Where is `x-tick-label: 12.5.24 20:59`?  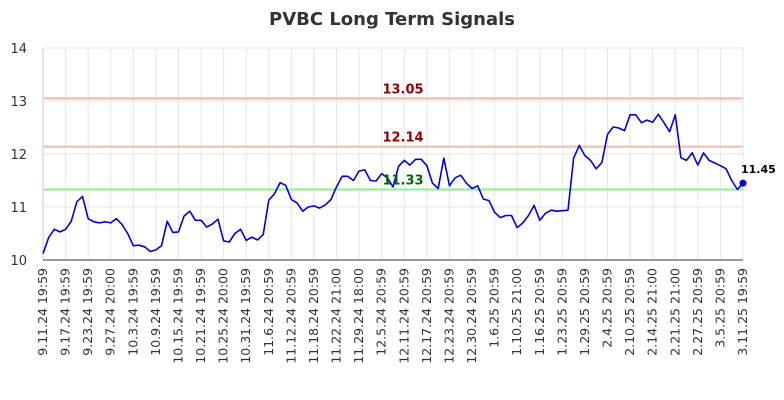
x-tick-label: 12.5.24 20:59 is located at coordinates (381, 312).